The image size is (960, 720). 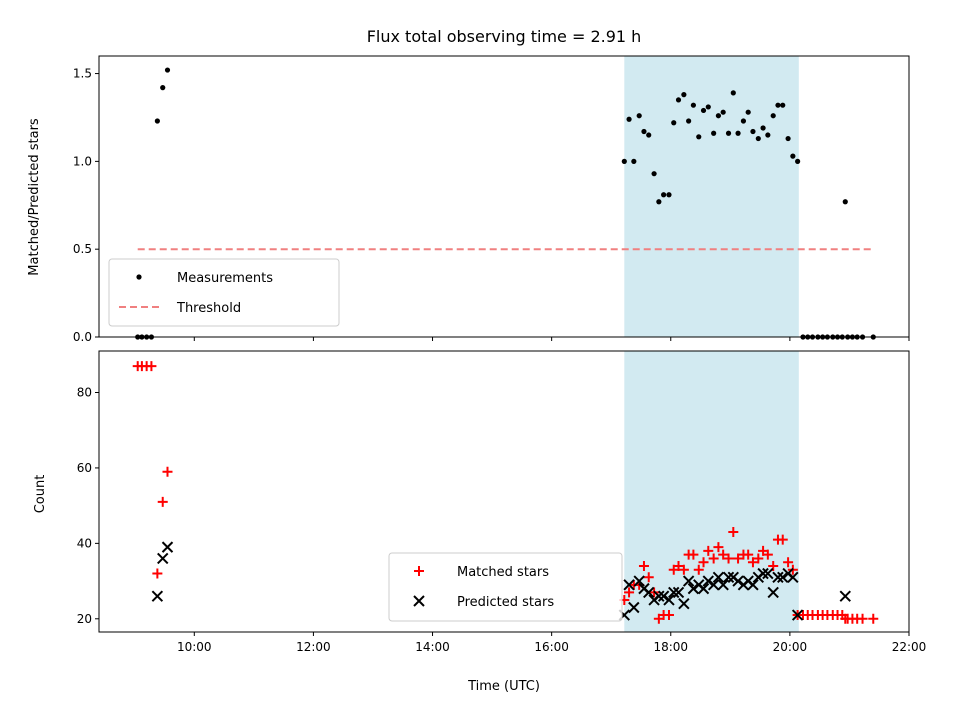 What do you see at coordinates (503, 572) in the screenshot?
I see `legend-label: Matched stars` at bounding box center [503, 572].